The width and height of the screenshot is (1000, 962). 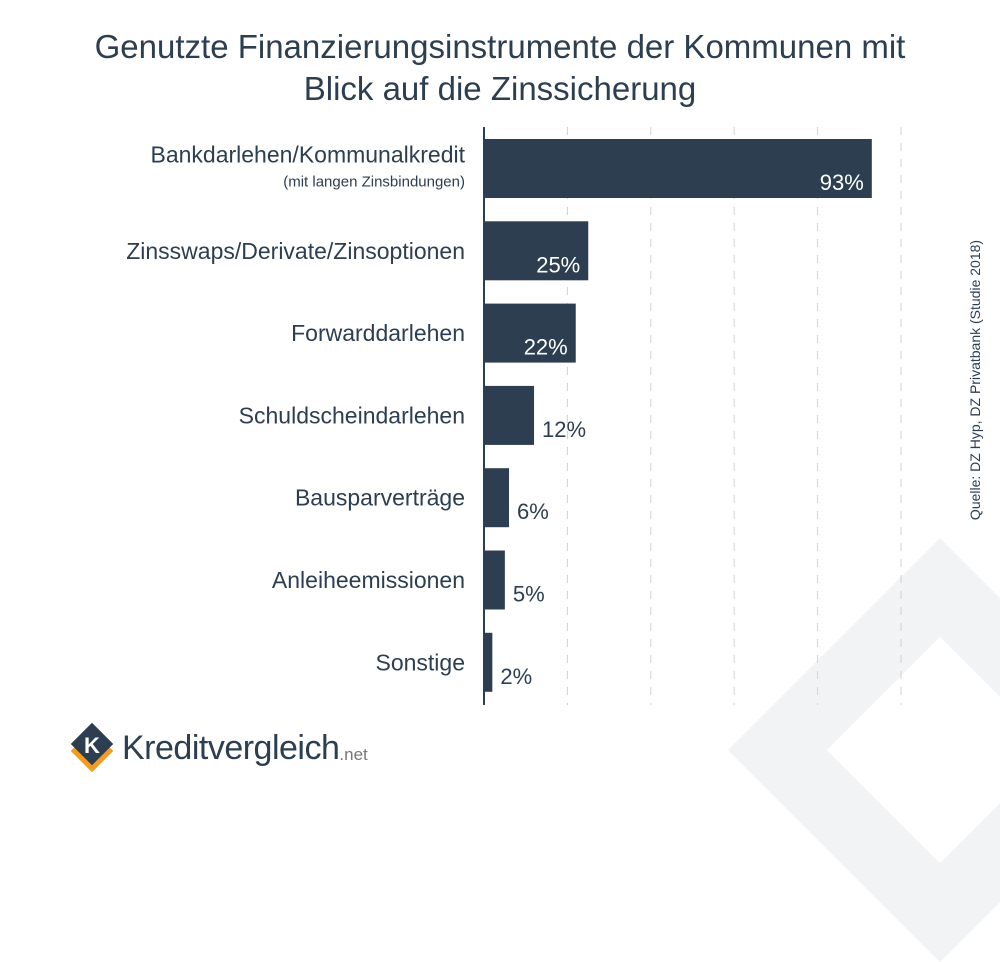 I want to click on category-label: Bankdarlehen/Kommunalkredit, so click(x=307, y=155).